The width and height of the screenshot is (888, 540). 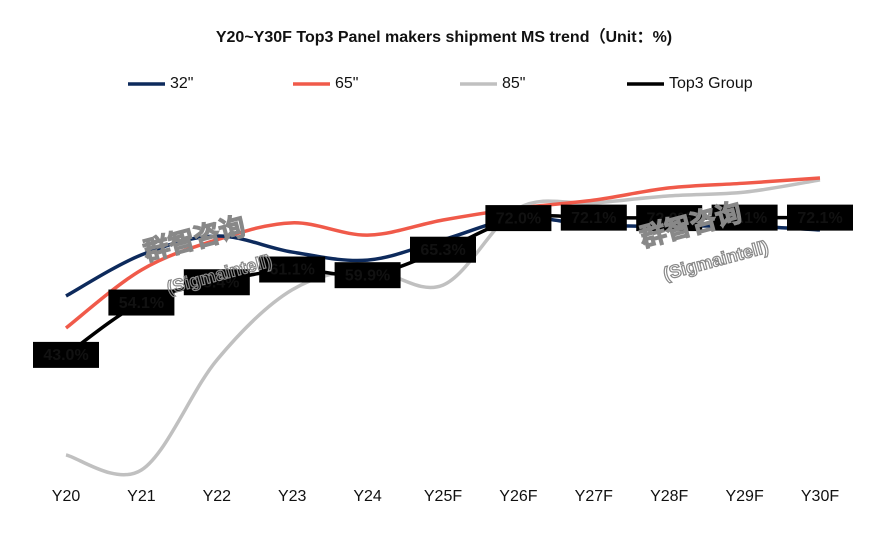 What do you see at coordinates (744, 496) in the screenshot?
I see `x-tick-label: Y29F` at bounding box center [744, 496].